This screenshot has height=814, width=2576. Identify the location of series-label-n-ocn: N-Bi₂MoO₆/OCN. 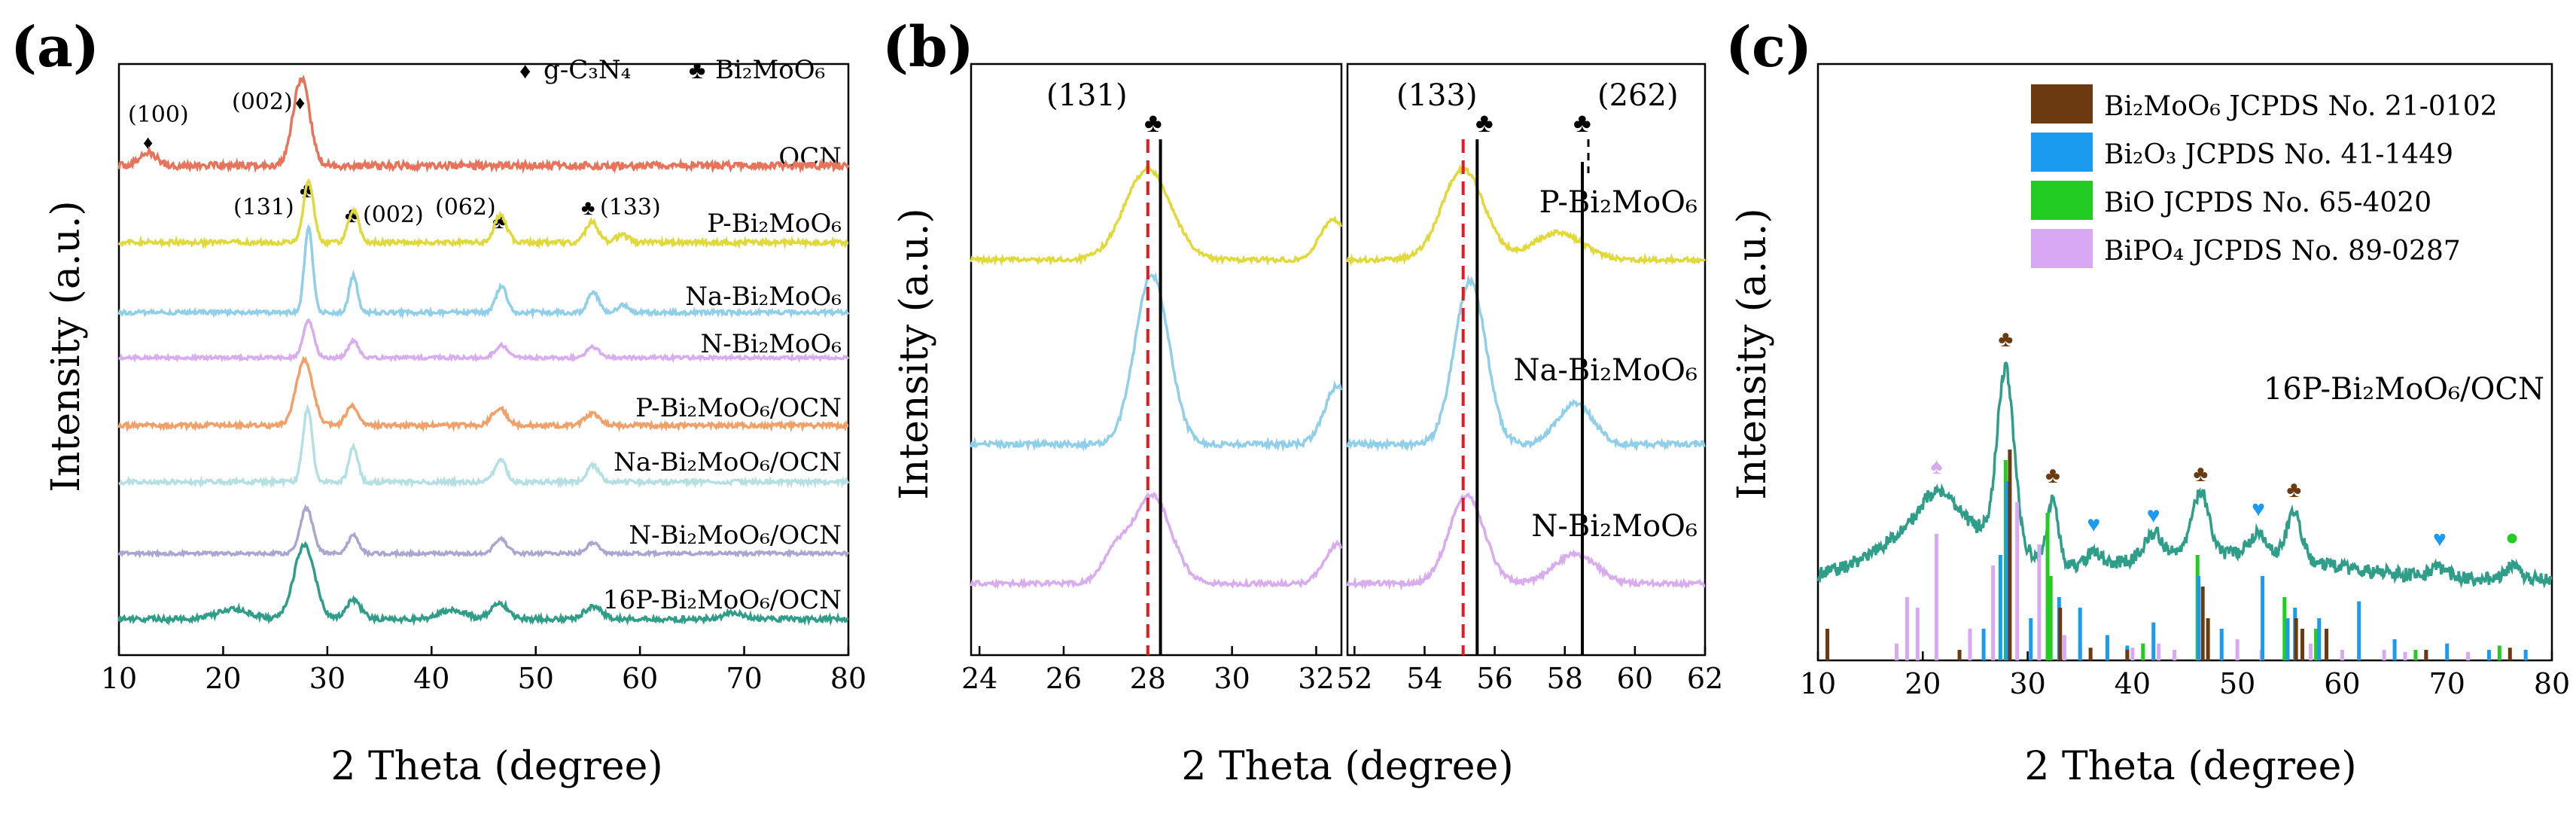
(736, 535).